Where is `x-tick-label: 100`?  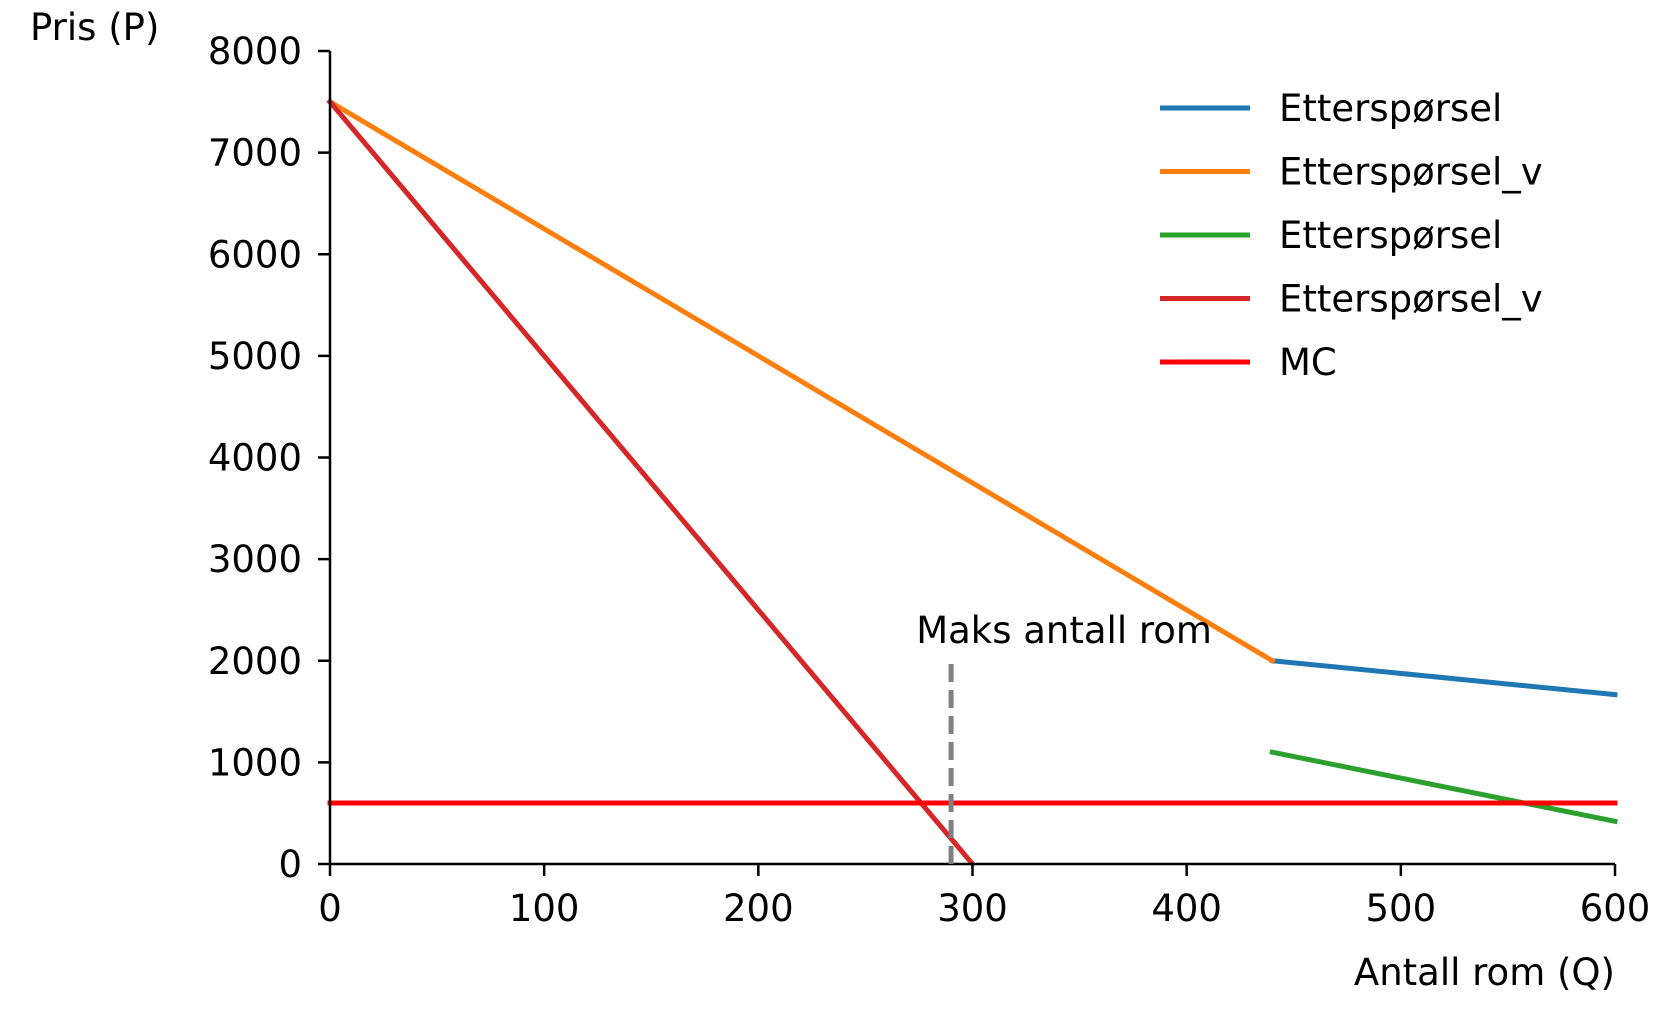
x-tick-label: 100 is located at coordinates (544, 908).